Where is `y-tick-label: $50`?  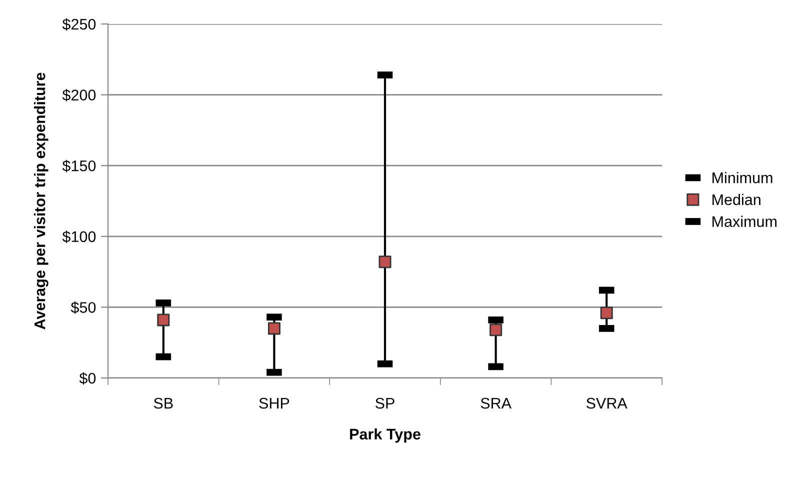 y-tick-label: $50 is located at coordinates (83, 307).